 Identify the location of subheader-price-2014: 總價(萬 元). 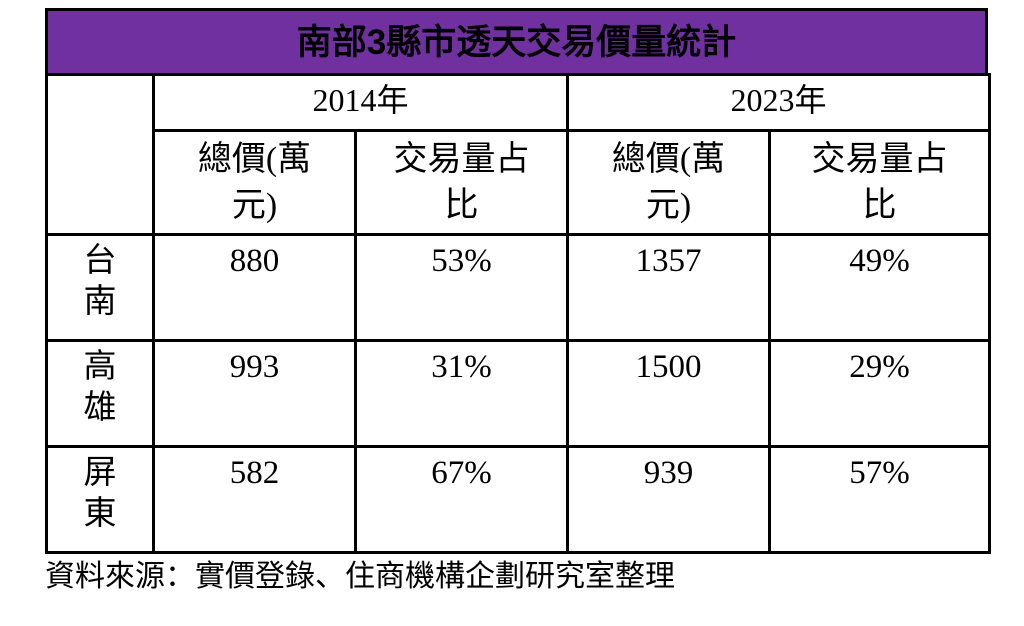
(254, 182).